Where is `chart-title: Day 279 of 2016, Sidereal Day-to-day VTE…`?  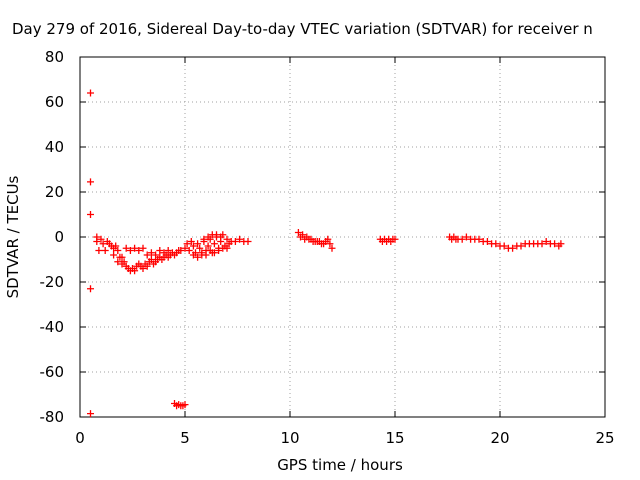 chart-title: Day 279 of 2016, Sidereal Day-to-day VTE… is located at coordinates (302, 29).